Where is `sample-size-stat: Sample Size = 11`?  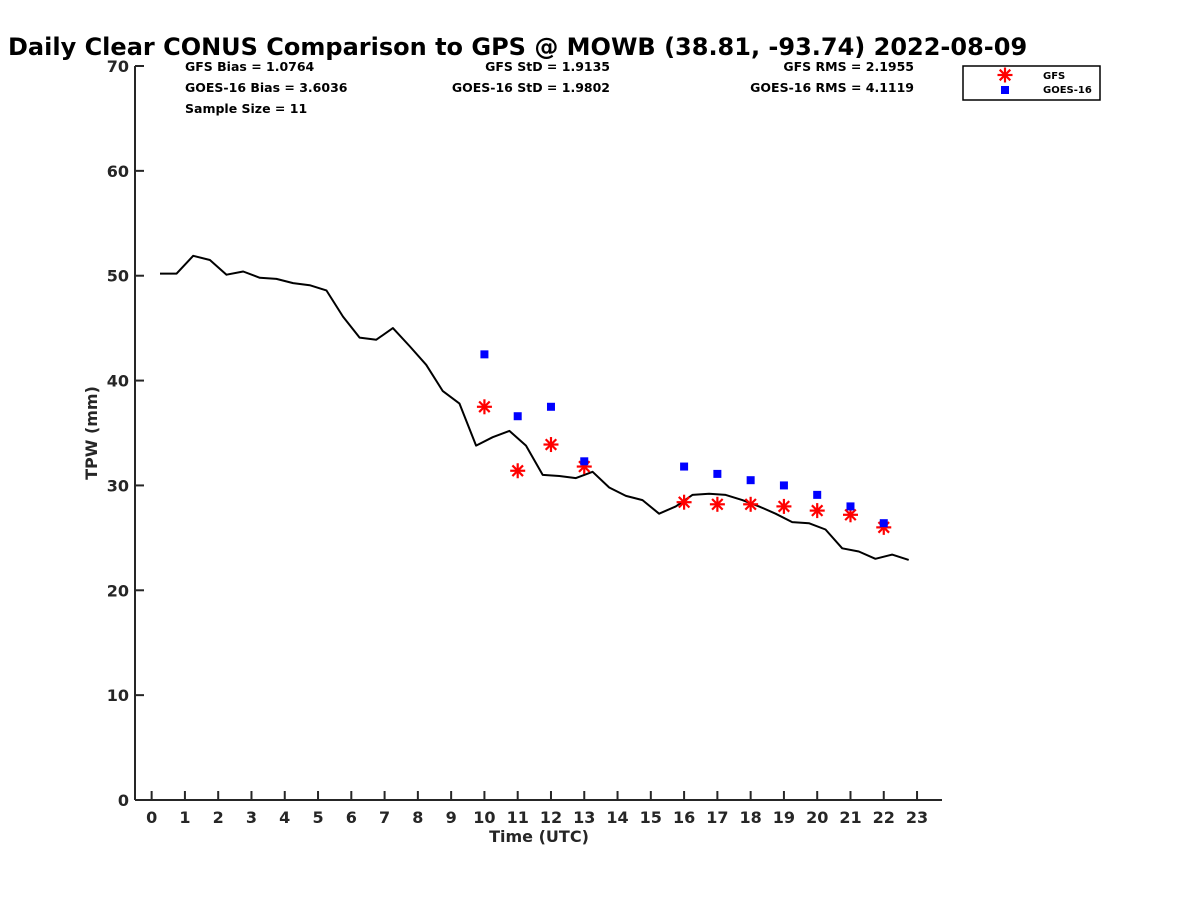
sample-size-stat: Sample Size = 11 is located at coordinates (246, 108).